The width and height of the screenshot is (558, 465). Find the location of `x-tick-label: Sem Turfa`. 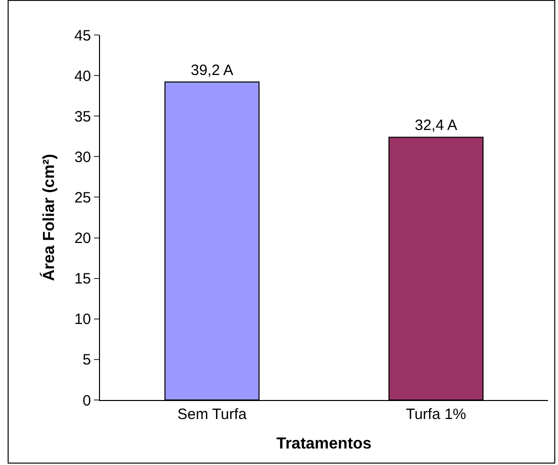

x-tick-label: Sem Turfa is located at coordinates (212, 414).